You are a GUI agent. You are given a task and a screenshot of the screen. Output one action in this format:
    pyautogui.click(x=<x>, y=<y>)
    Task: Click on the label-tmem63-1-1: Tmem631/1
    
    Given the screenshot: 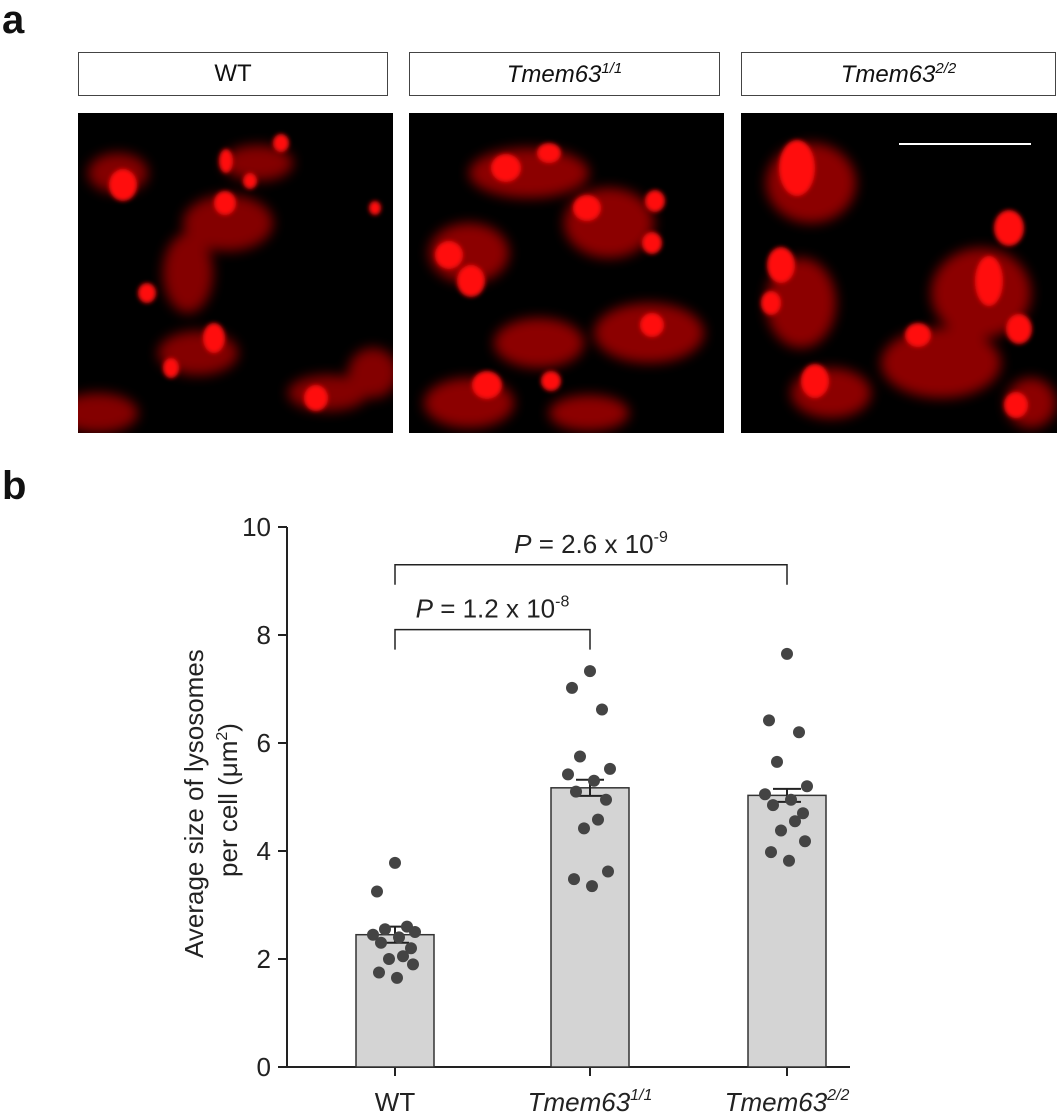 What is the action you would take?
    pyautogui.click(x=564, y=74)
    